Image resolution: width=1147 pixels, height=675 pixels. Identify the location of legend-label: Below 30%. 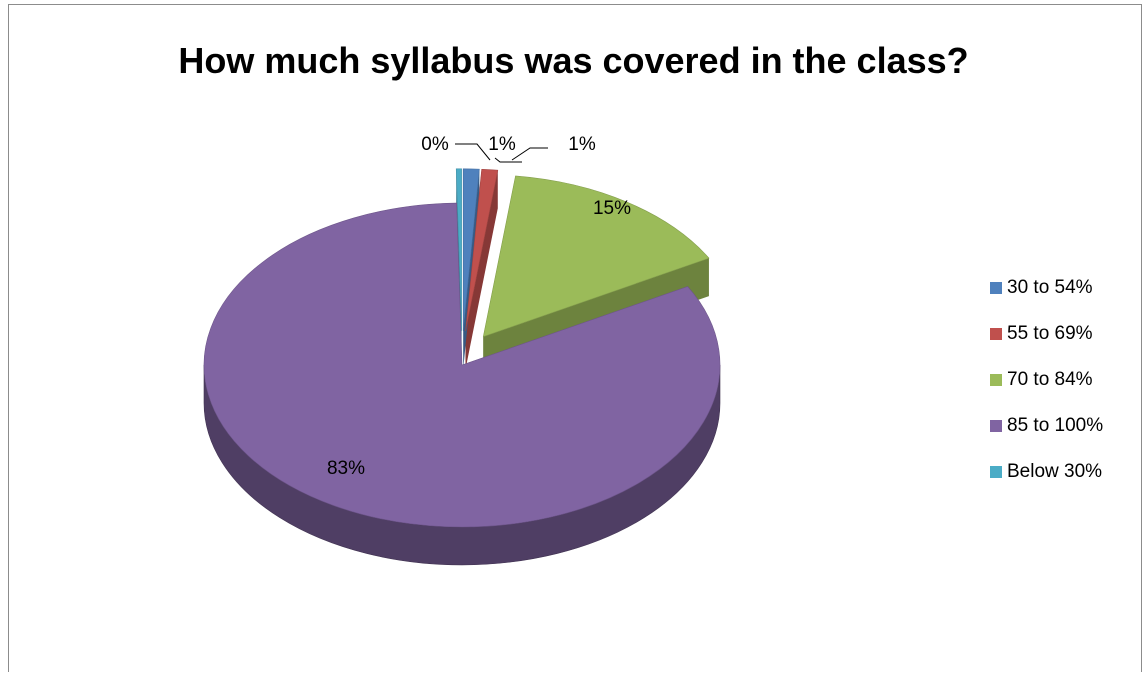
(1055, 471).